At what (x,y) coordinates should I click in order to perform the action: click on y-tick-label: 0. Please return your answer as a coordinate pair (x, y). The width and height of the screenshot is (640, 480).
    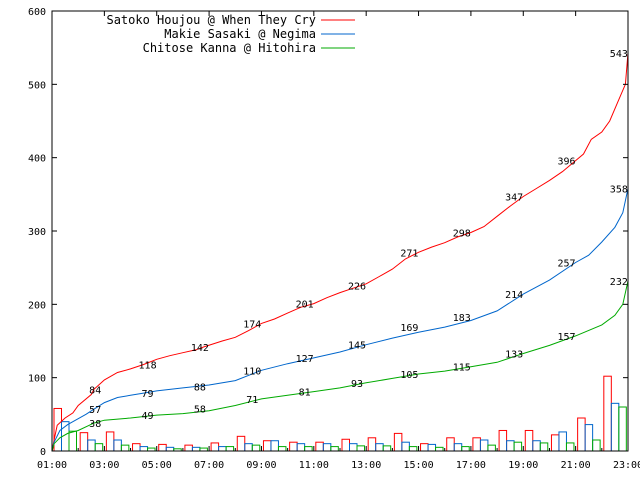
    Looking at the image, I should click on (43, 452).